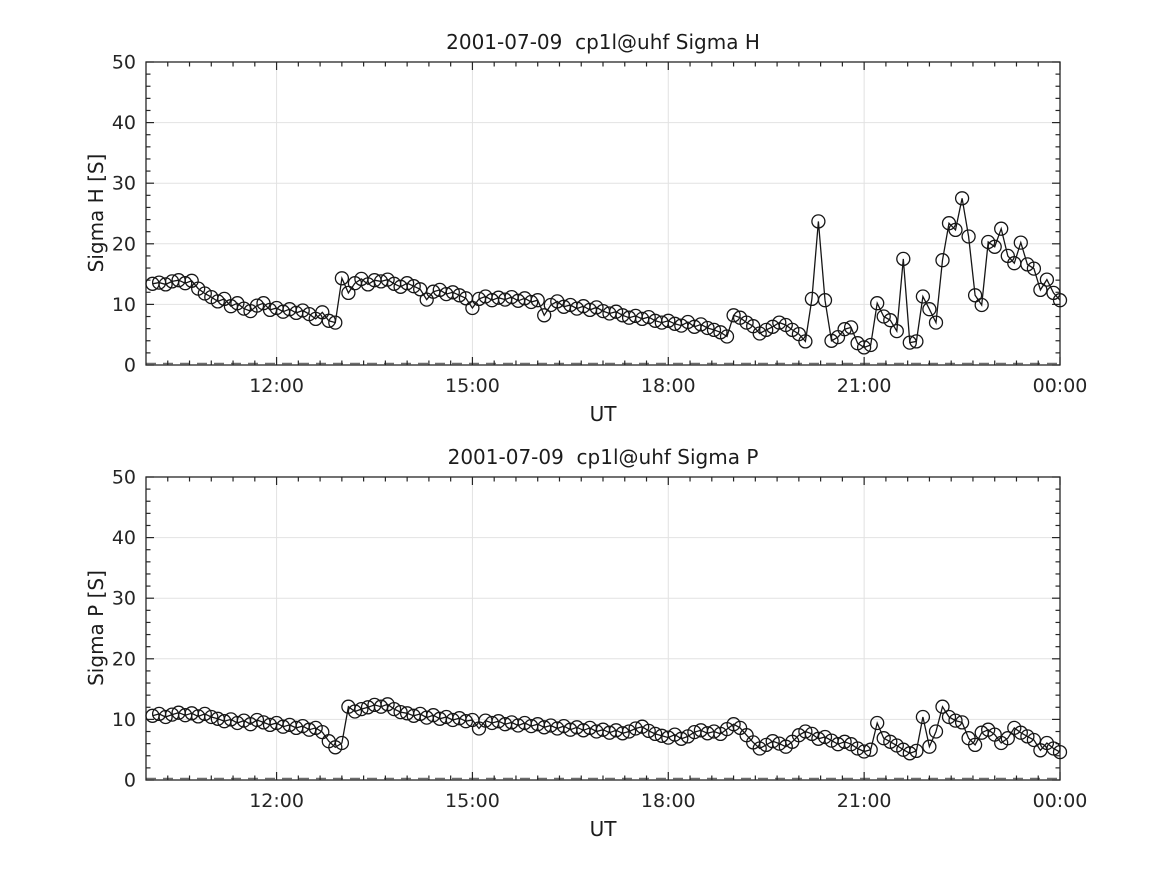 The image size is (1167, 875). What do you see at coordinates (472, 801) in the screenshot?
I see `x-tick-label: 15:00` at bounding box center [472, 801].